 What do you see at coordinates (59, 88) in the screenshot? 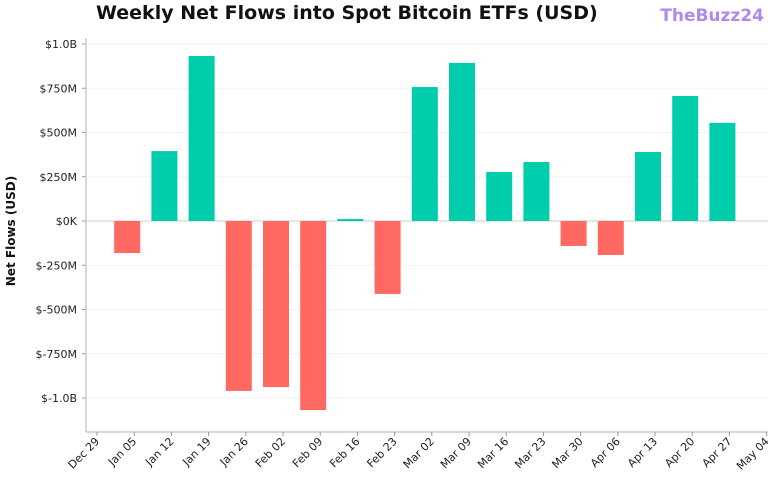
I see `y-tick-label: $750M` at bounding box center [59, 88].